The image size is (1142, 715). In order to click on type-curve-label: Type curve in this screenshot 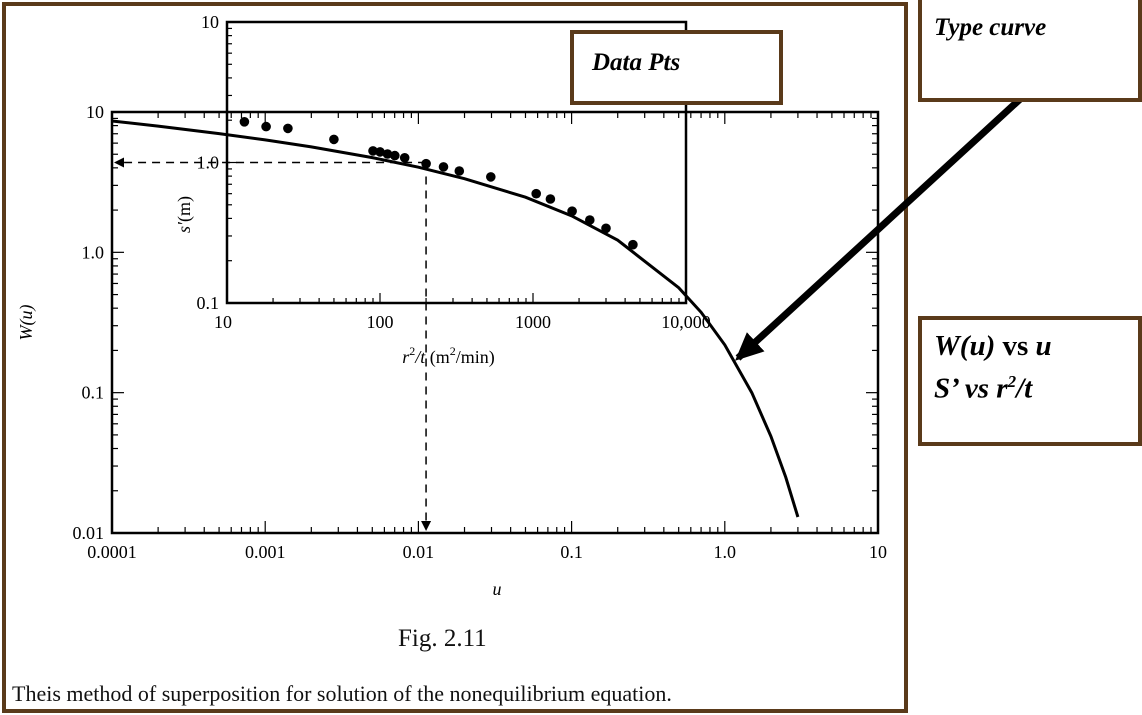, I will do `click(990, 27)`.